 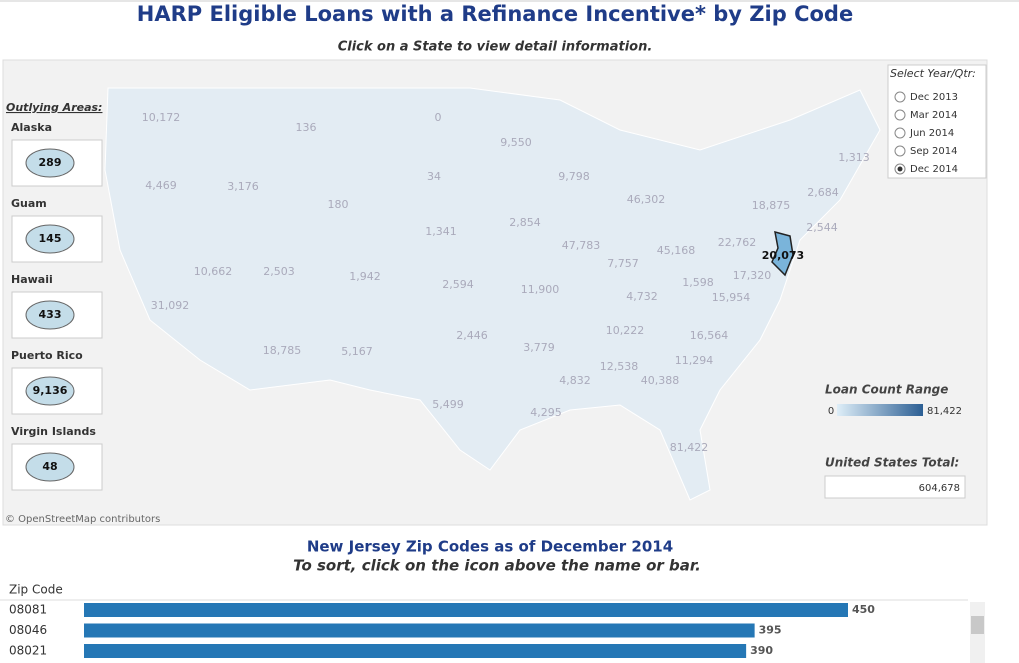 I want to click on state-value: 15,954, so click(x=731, y=297).